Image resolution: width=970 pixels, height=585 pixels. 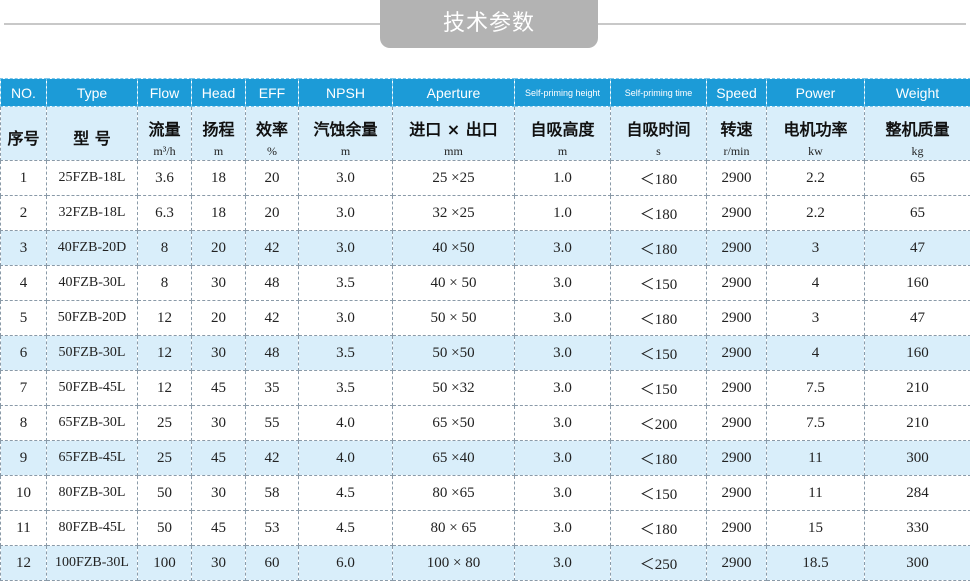 What do you see at coordinates (345, 528) in the screenshot?
I see `cell-npsh: 4.5` at bounding box center [345, 528].